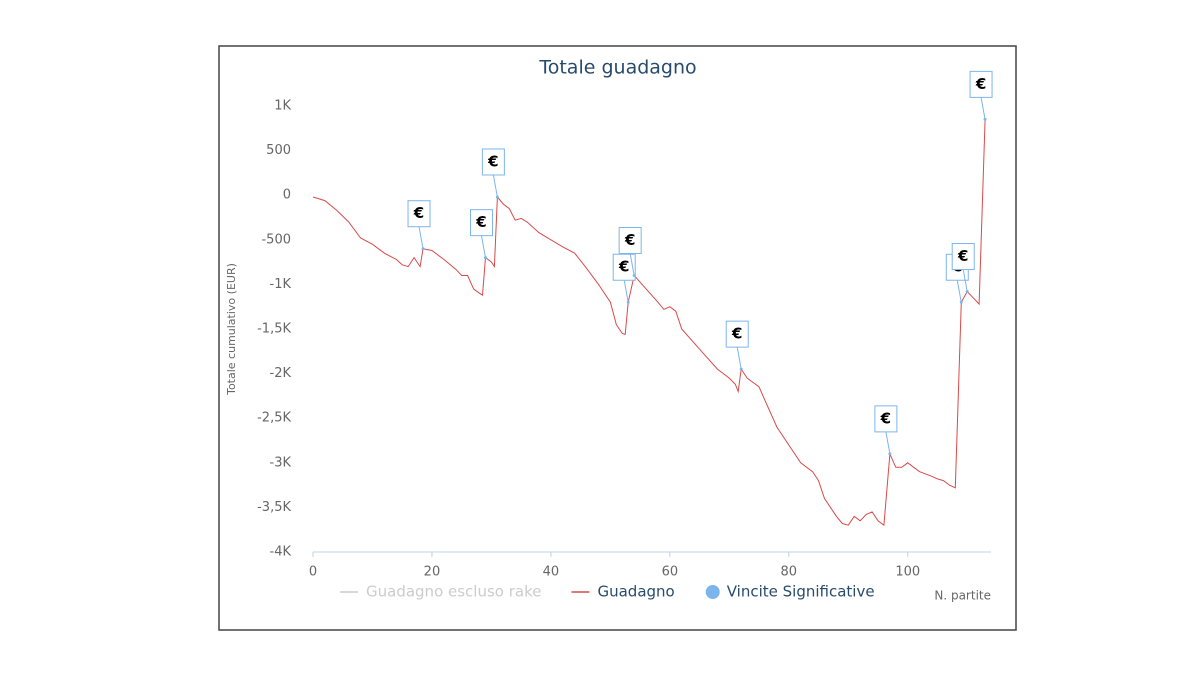 The height and width of the screenshot is (674, 1200). I want to click on y-tick-label: -1,5K, so click(274, 329).